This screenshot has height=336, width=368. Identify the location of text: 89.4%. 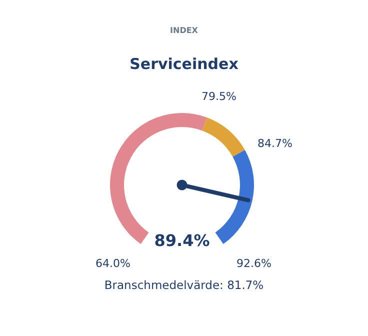
(182, 240).